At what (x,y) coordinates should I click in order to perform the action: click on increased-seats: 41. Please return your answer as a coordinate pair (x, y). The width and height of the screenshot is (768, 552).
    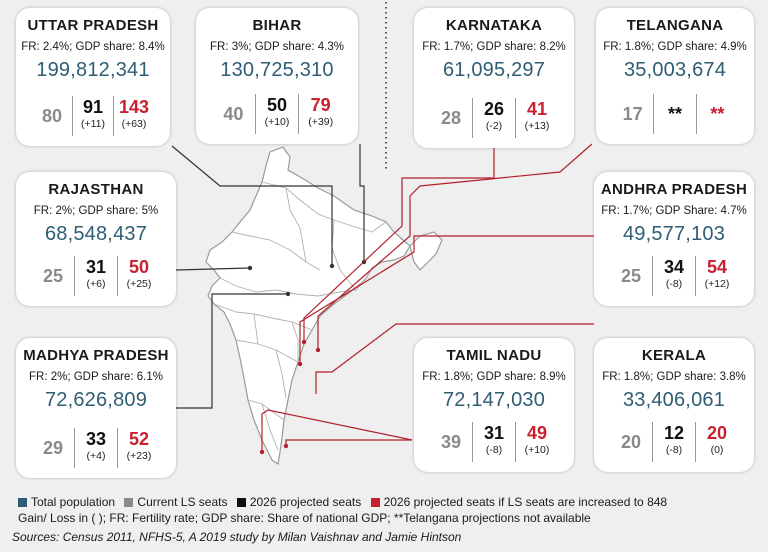
    Looking at the image, I should click on (537, 109).